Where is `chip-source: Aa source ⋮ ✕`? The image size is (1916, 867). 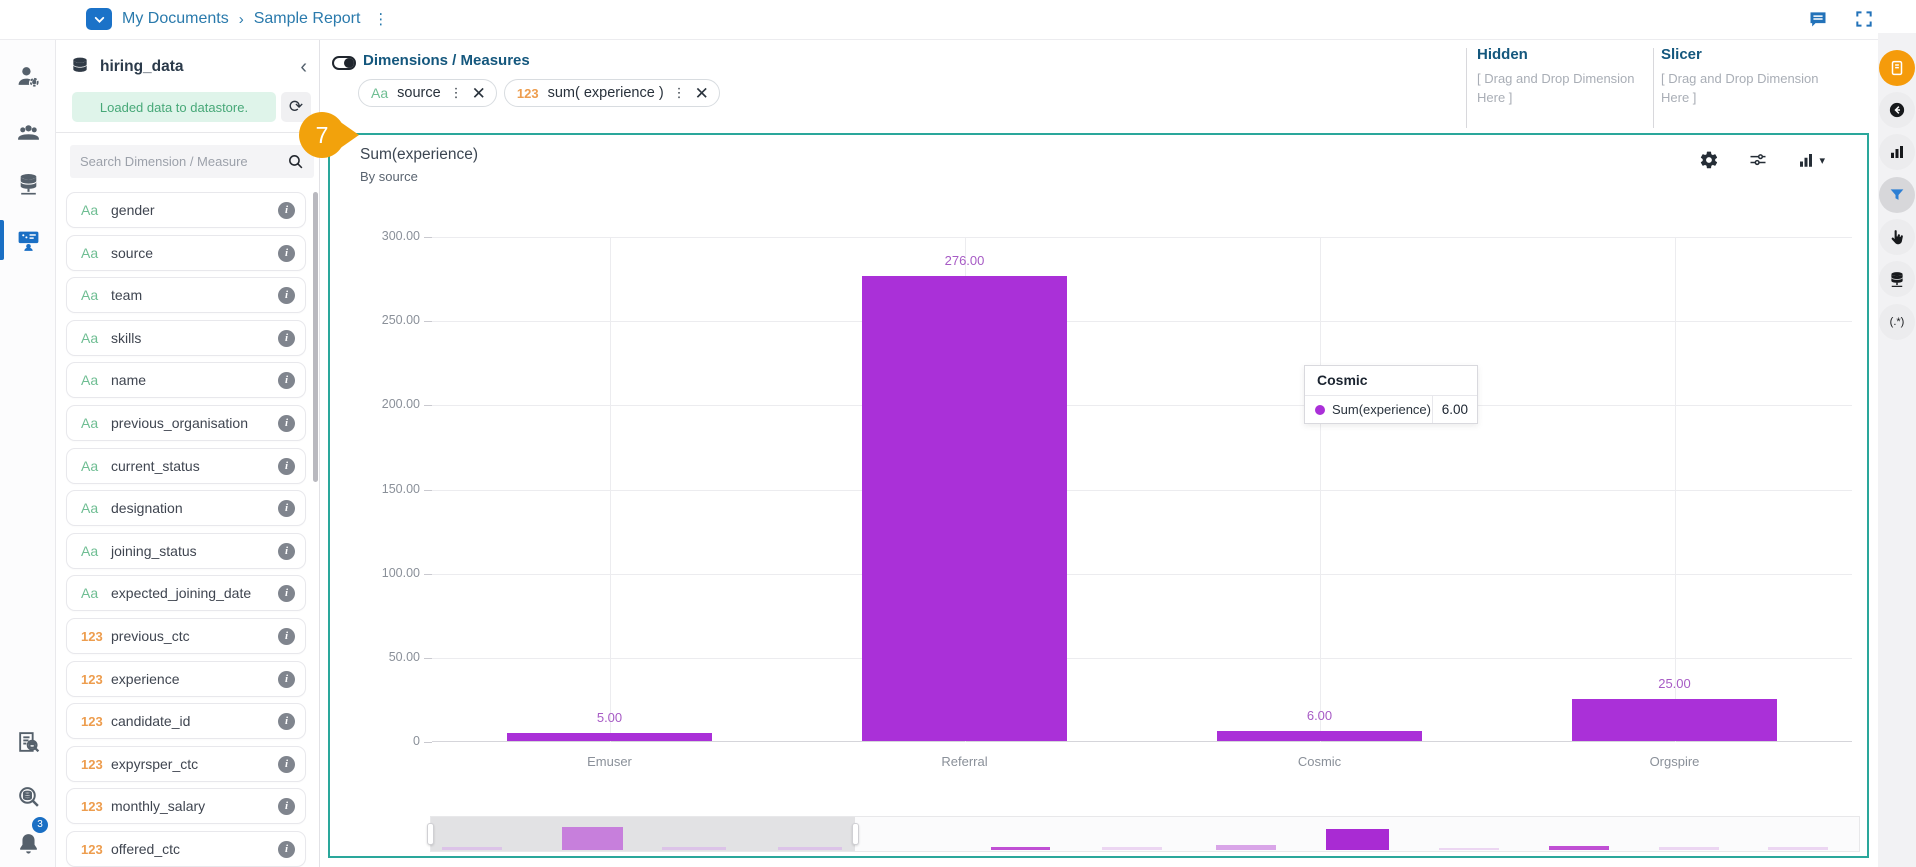 chip-source: Aa source ⋮ ✕ is located at coordinates (427, 93).